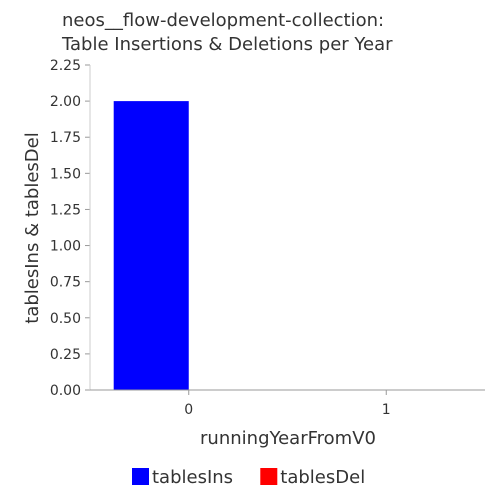 The image size is (500, 500). Describe the element at coordinates (192, 477) in the screenshot. I see `legend-label-tablesIns: tablesIns` at that location.